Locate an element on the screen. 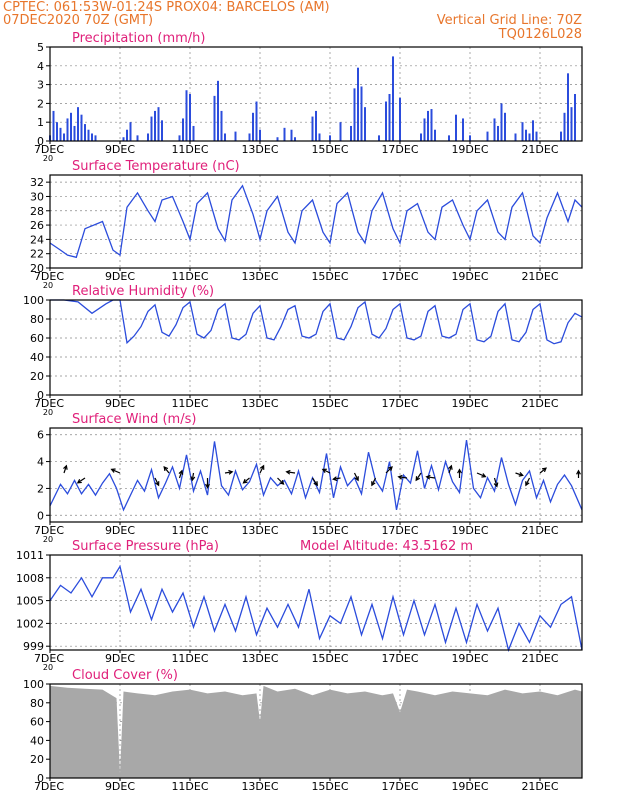  humidity-series-line is located at coordinates (316, 322).